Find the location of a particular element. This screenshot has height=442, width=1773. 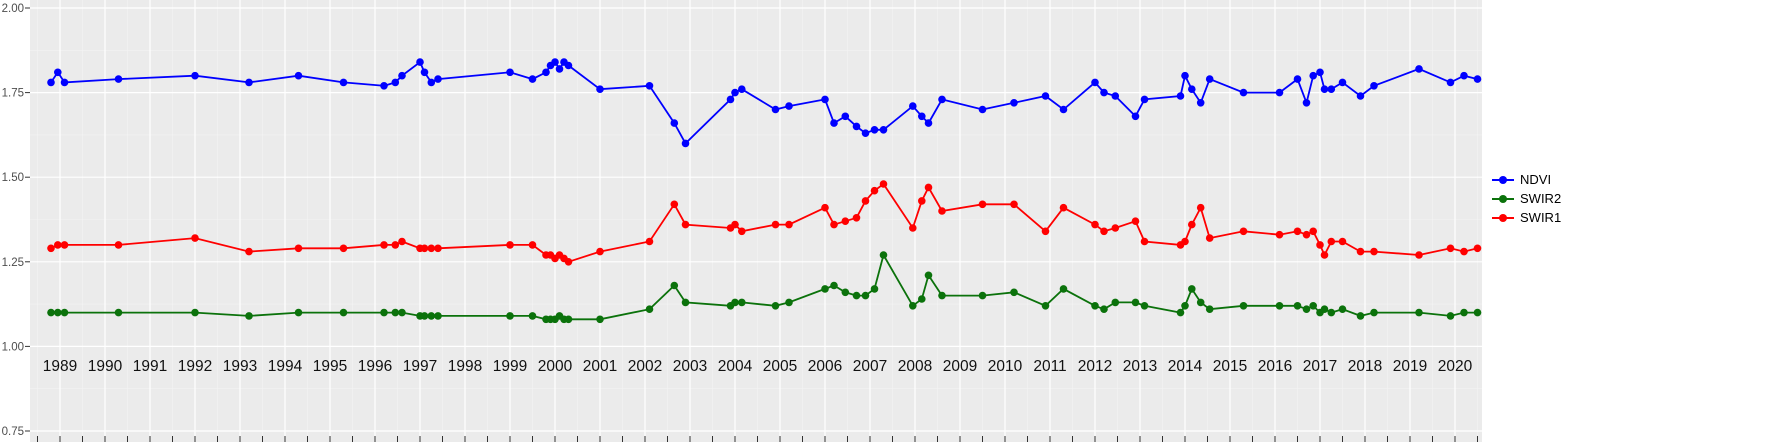

x-tick-label: 1996 is located at coordinates (375, 366).